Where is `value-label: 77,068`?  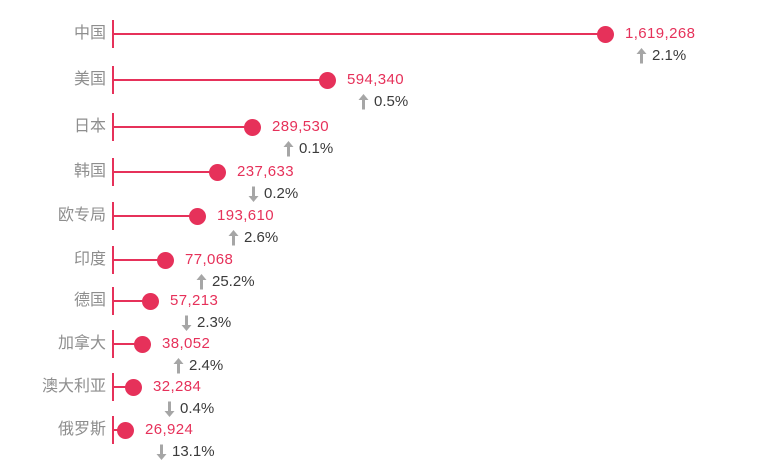
value-label: 77,068 is located at coordinates (209, 259).